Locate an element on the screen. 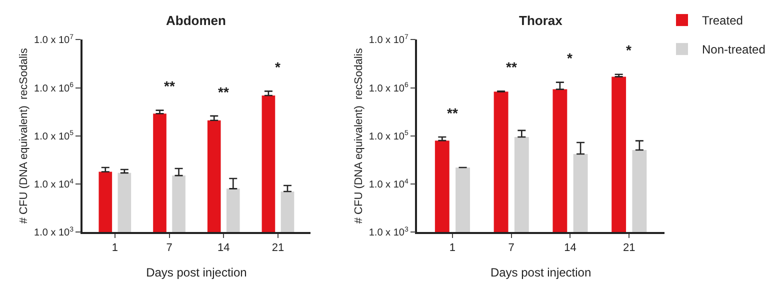  legend-label: Treated is located at coordinates (722, 21).